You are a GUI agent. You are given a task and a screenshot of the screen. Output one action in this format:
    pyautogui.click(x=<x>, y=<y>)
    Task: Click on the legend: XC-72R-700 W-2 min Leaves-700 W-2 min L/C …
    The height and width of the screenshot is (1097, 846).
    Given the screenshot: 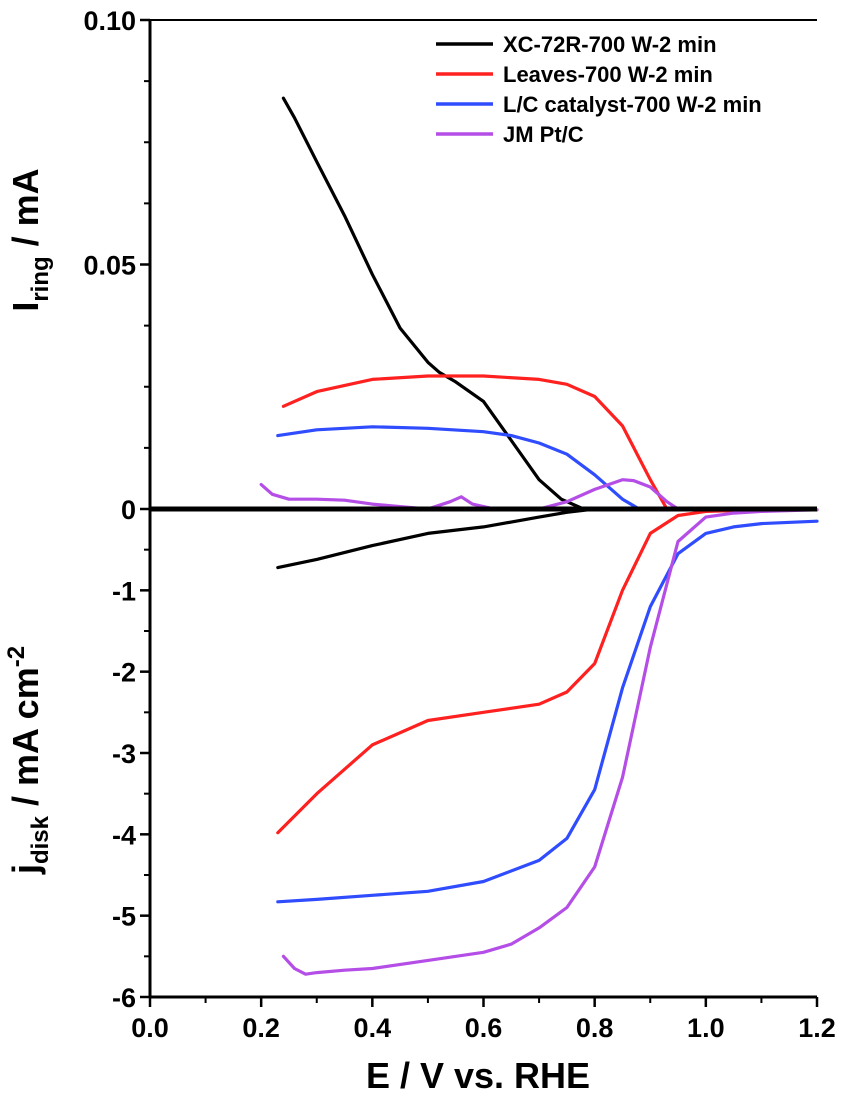 What is the action you would take?
    pyautogui.click(x=599, y=89)
    